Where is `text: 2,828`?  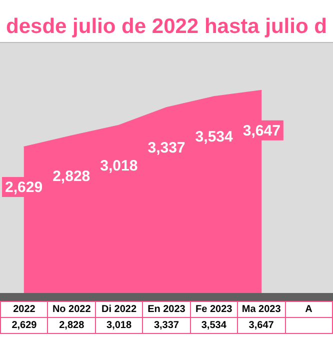
text: 2,828 is located at coordinates (71, 176).